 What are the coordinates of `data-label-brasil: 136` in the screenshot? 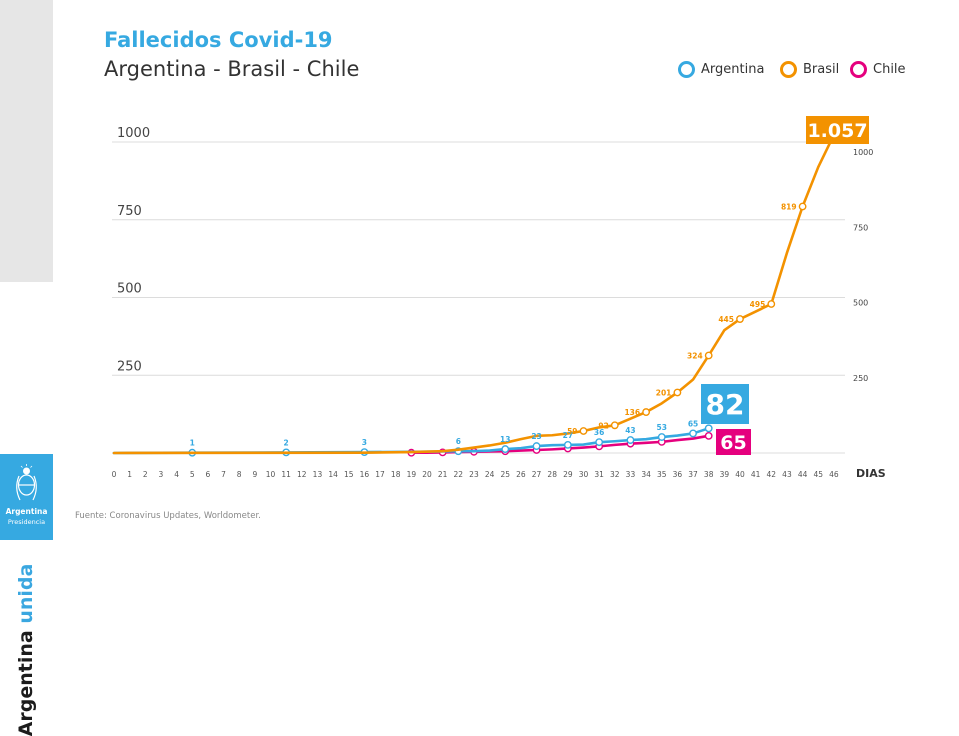 It's located at (632, 412).